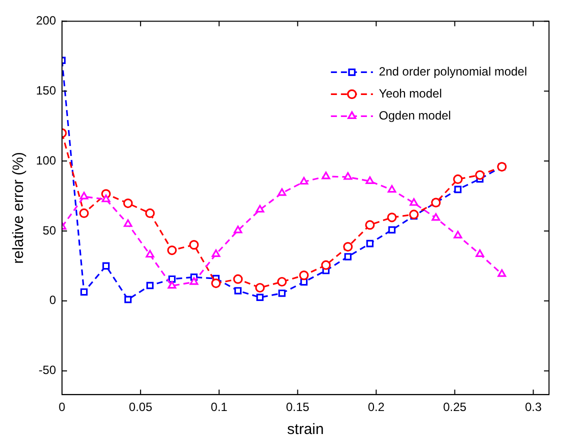 The height and width of the screenshot is (447, 565). I want to click on y-tick-label: 150, so click(46, 90).